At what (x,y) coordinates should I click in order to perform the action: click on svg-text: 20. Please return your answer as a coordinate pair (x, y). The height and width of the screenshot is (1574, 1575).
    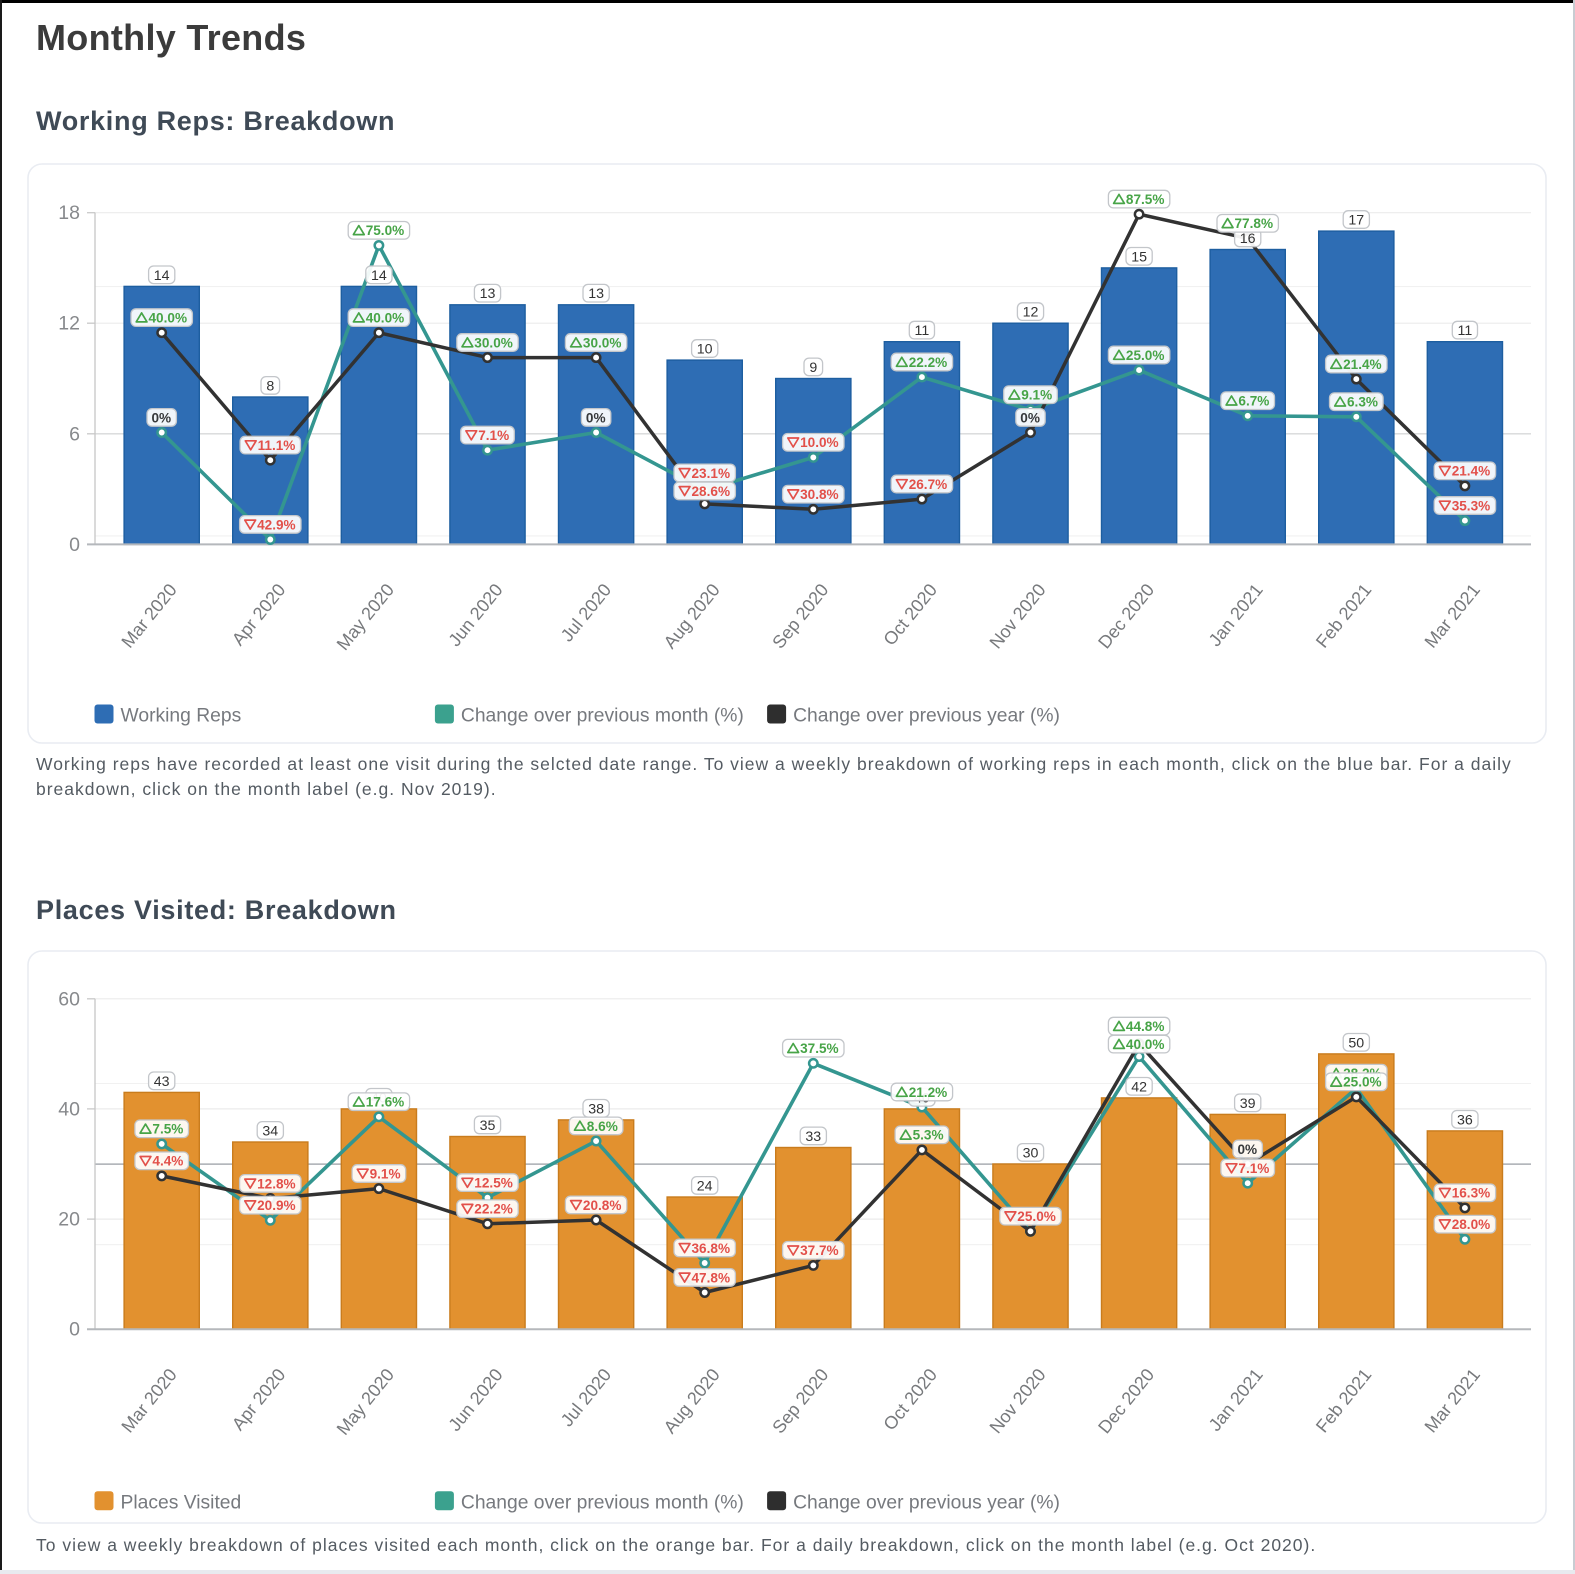
    Looking at the image, I should click on (69, 1220).